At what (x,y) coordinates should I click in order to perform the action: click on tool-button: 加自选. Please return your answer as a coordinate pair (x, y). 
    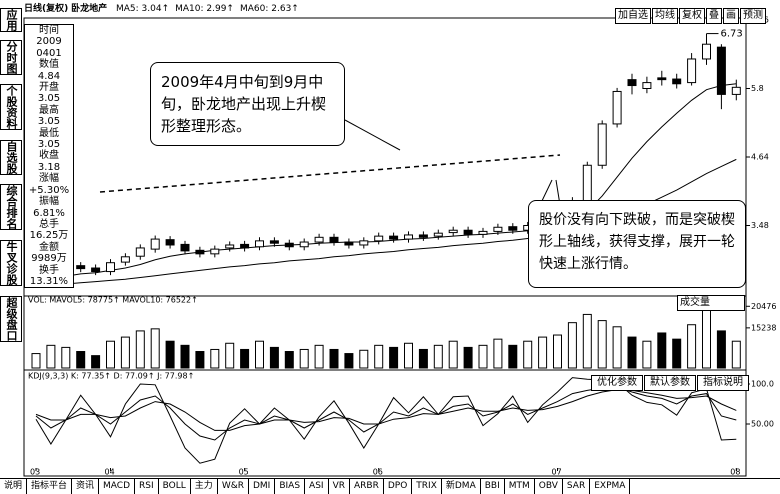
    Looking at the image, I should click on (633, 16).